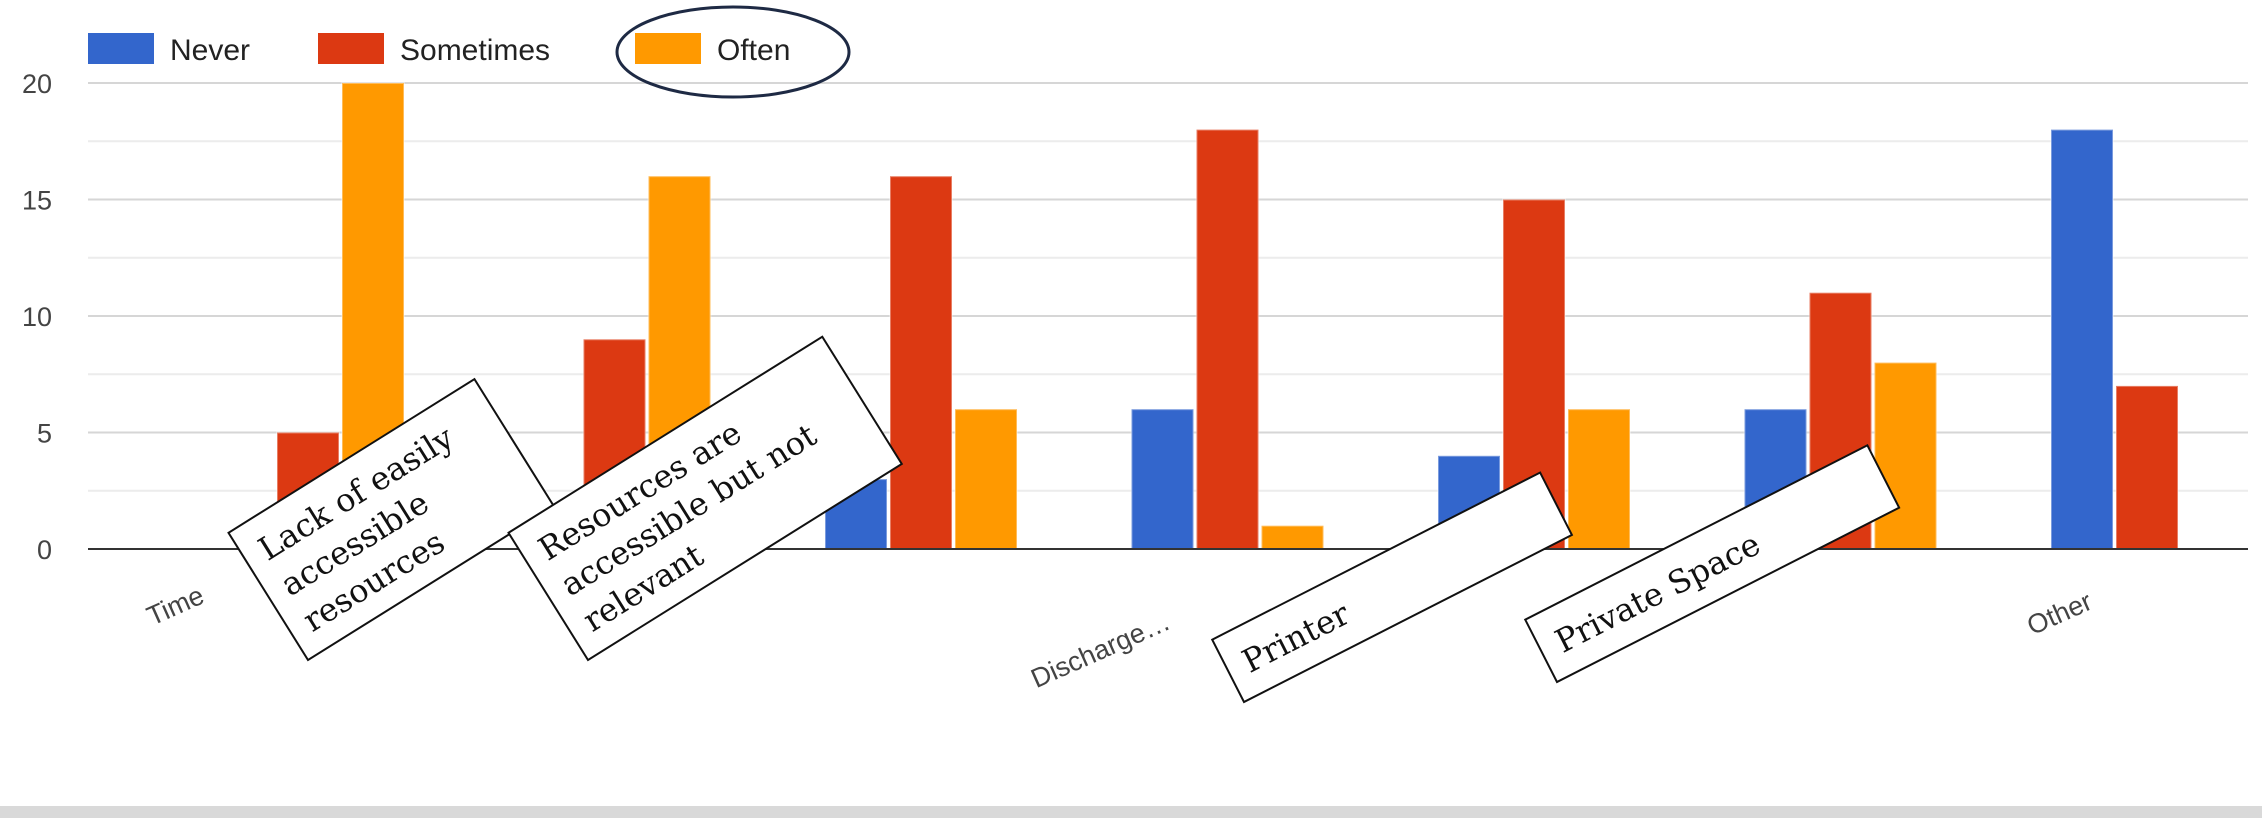 Image resolution: width=2262 pixels, height=818 pixels. I want to click on legend-label: Sometimes, so click(475, 50).